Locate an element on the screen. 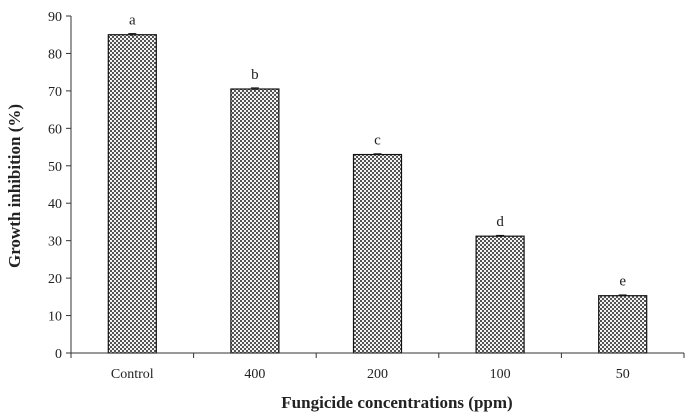  y-tick-label: 0 is located at coordinates (58, 354).